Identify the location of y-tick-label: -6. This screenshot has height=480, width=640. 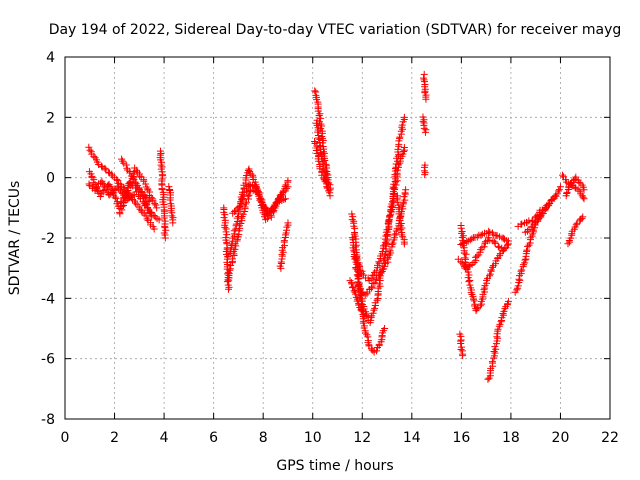
(48, 360).